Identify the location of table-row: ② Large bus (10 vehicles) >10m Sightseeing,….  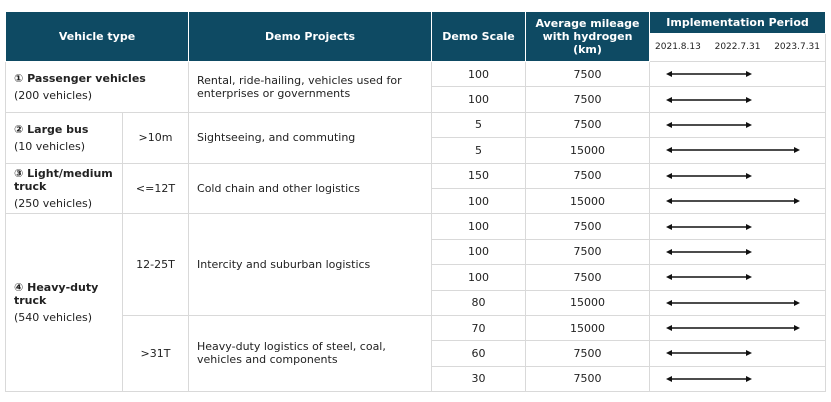
(416, 137).